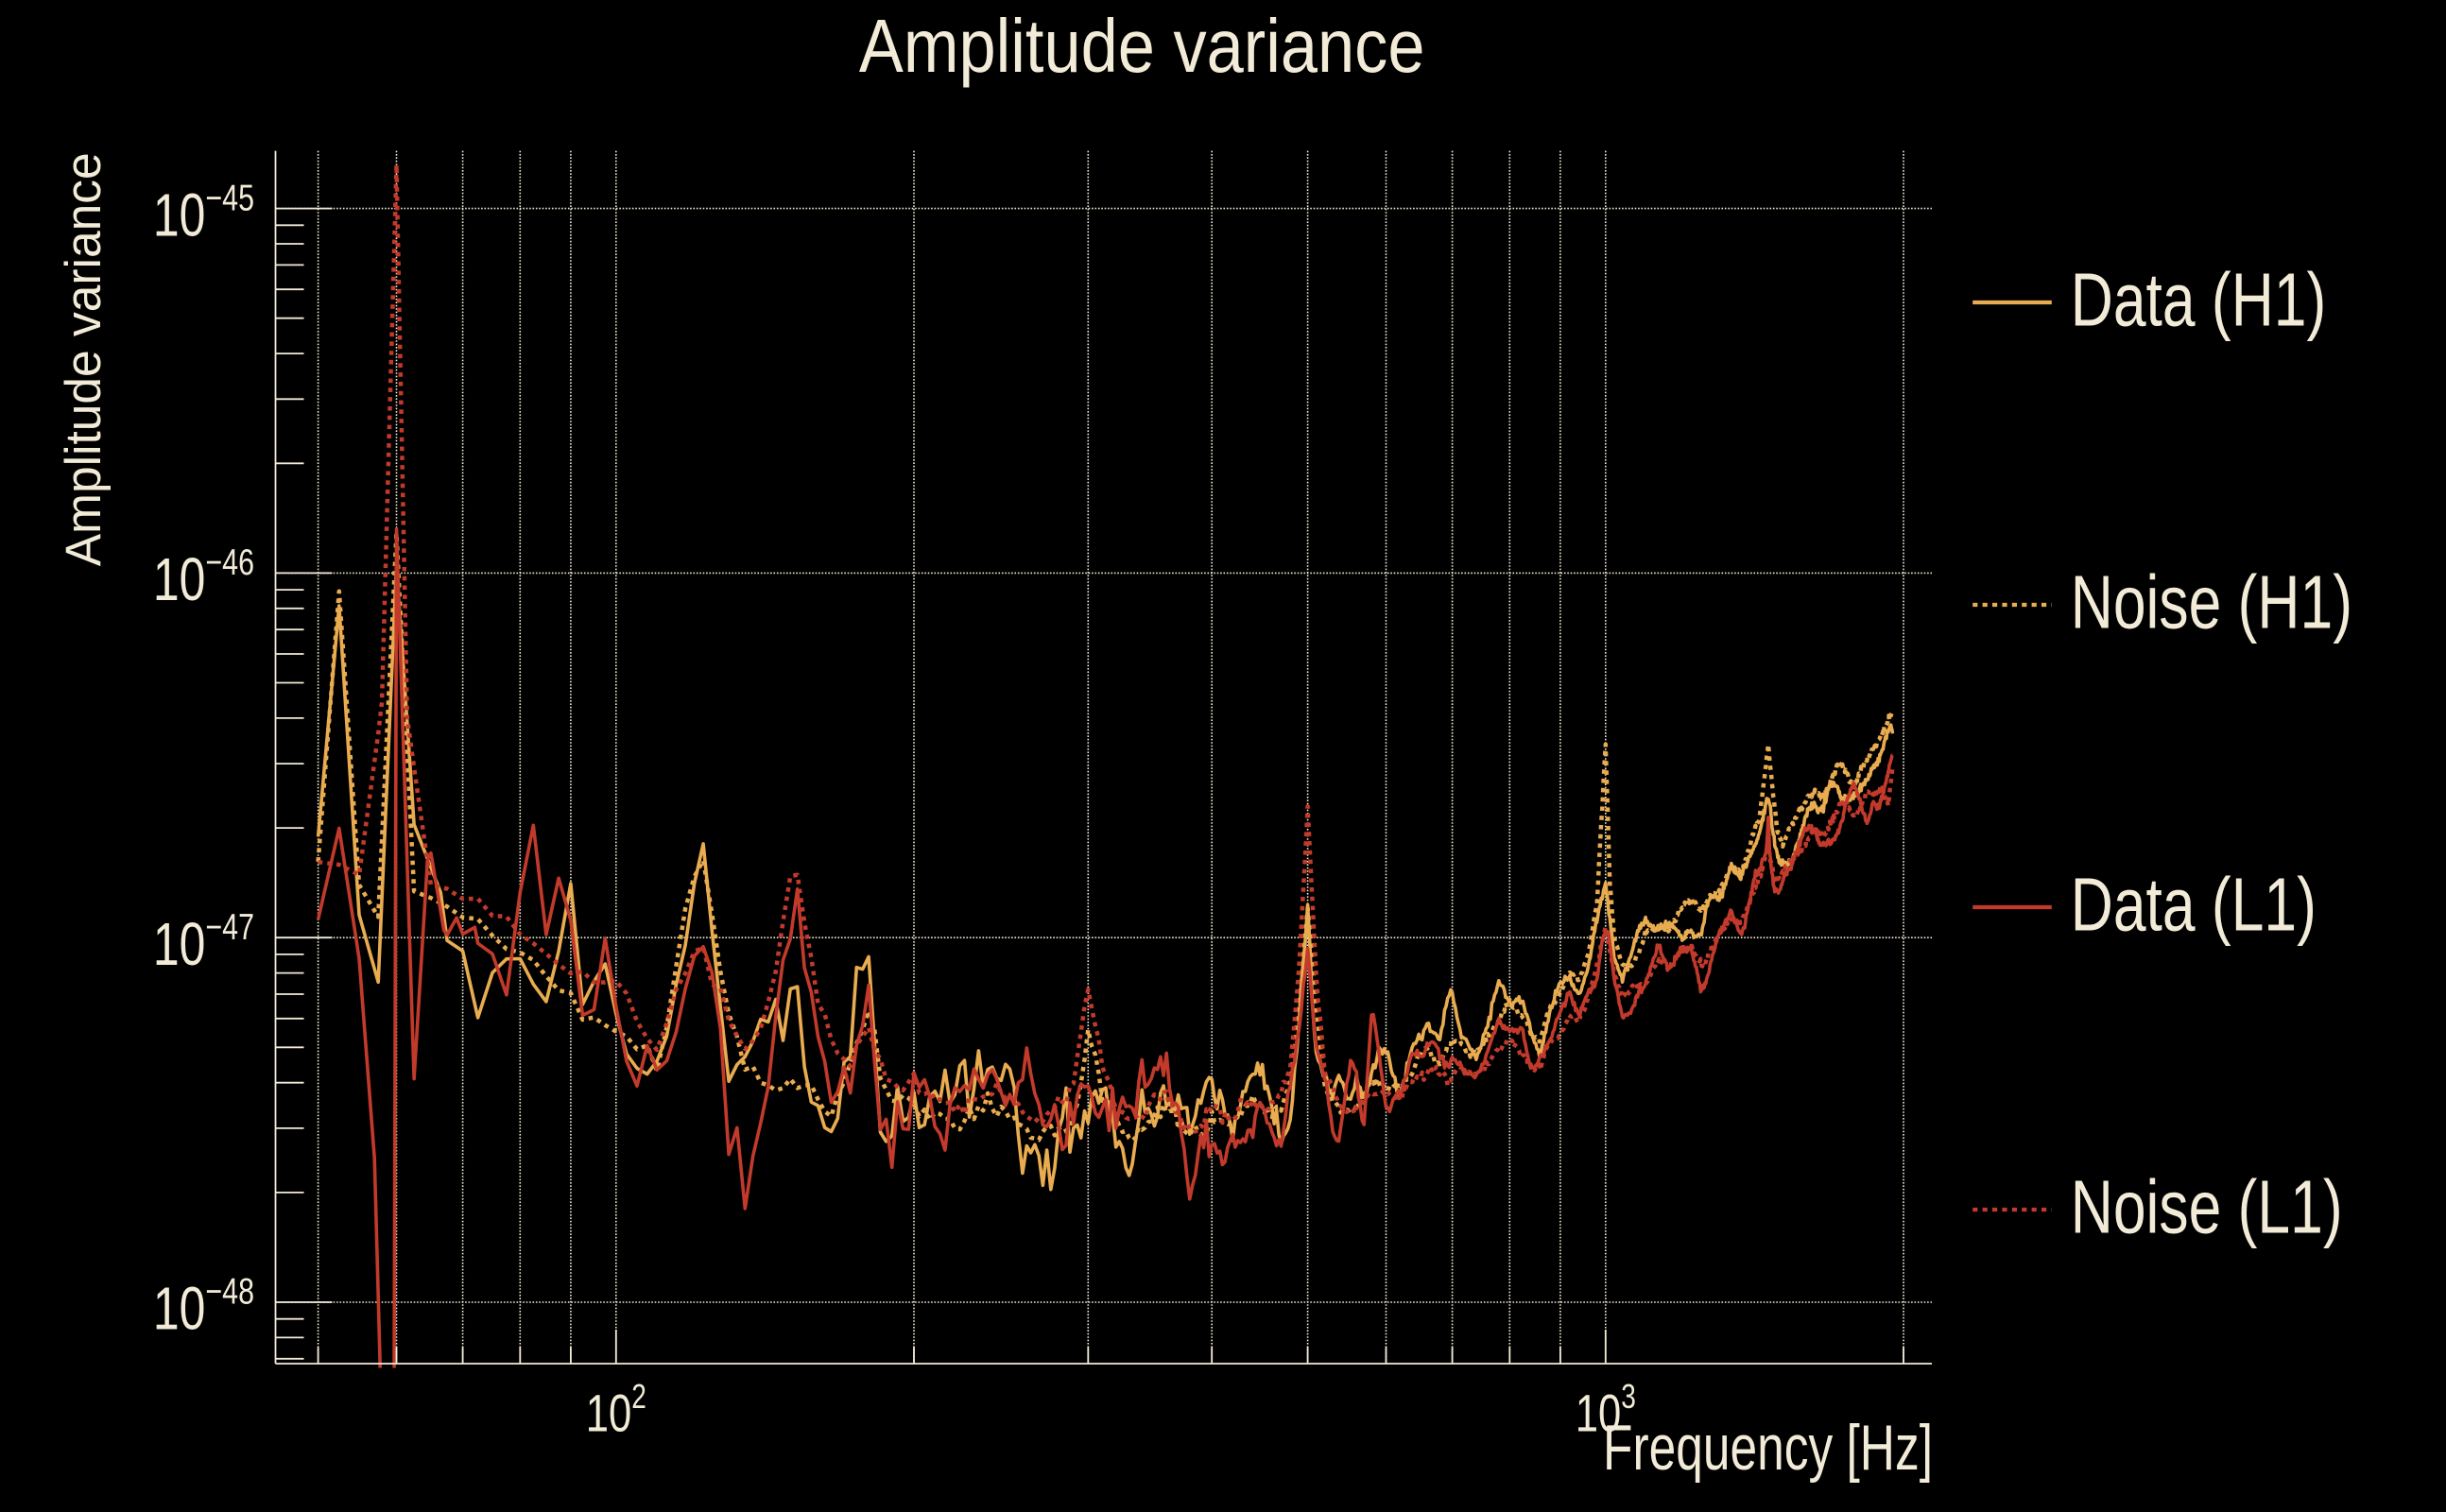 The image size is (2446, 1512). I want to click on svg-text: 10−48, so click(203, 1307).